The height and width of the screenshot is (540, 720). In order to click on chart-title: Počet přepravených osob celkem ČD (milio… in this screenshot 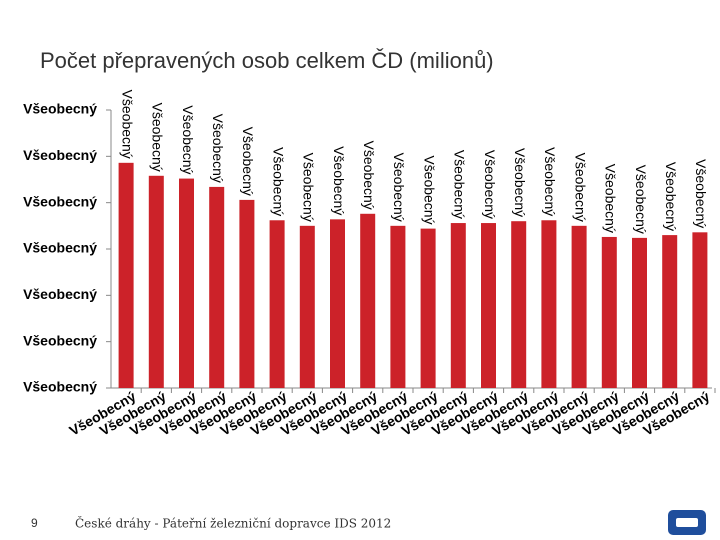, I will do `click(267, 60)`.